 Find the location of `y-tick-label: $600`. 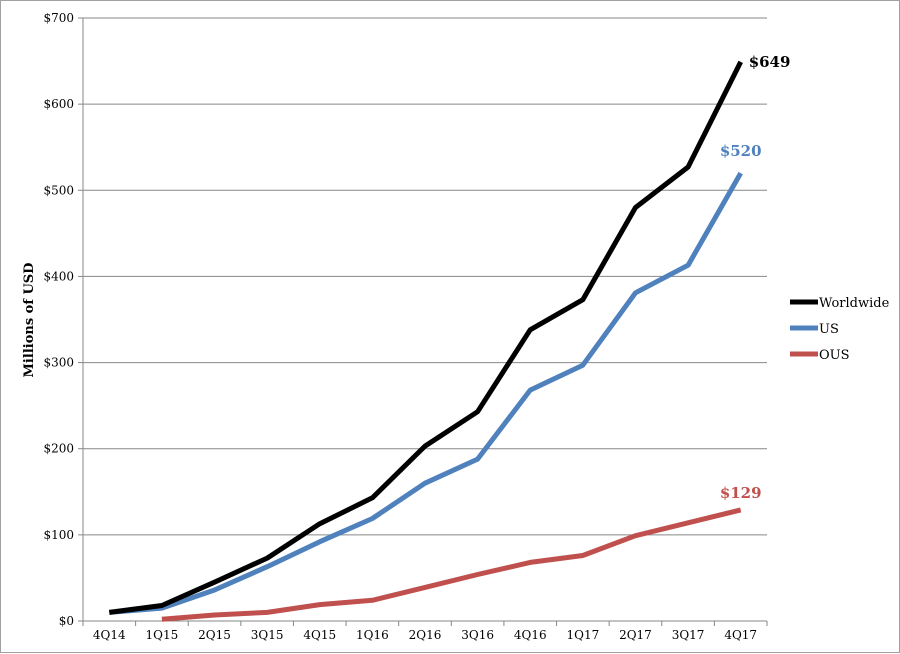

y-tick-label: $600 is located at coordinates (58, 104).